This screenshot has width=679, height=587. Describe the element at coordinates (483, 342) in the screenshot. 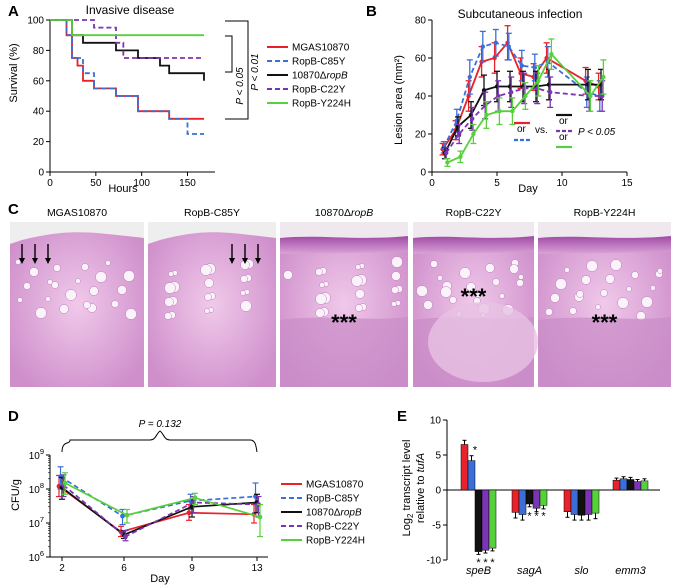

I see `histology-necrotic-area` at that location.